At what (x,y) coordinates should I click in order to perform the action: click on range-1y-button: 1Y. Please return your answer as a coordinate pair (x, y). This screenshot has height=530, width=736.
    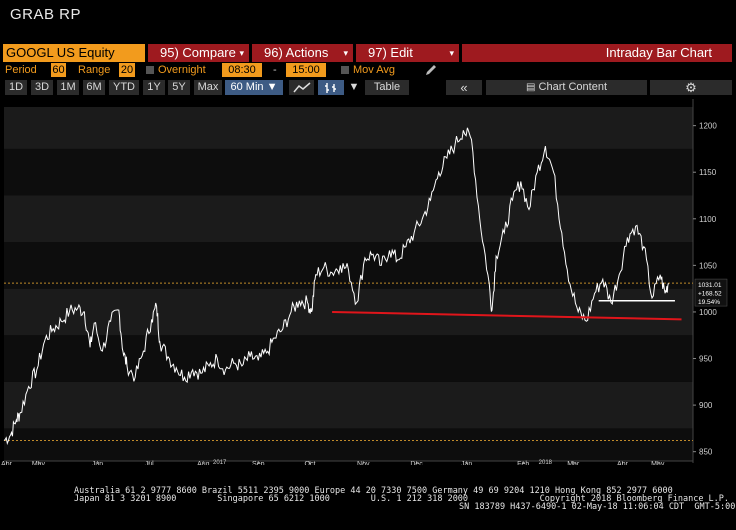
    Looking at the image, I should click on (154, 87).